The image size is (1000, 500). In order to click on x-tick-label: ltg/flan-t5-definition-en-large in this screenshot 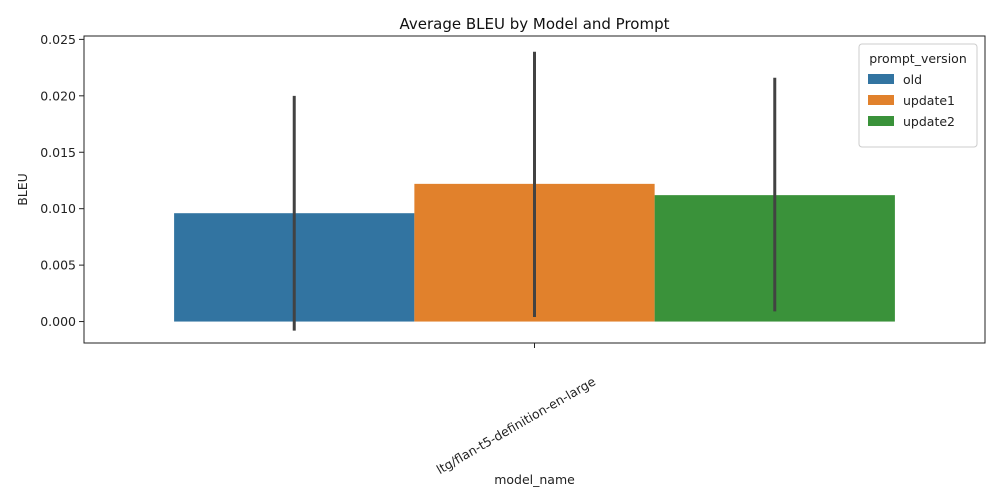, I will do `click(516, 425)`.